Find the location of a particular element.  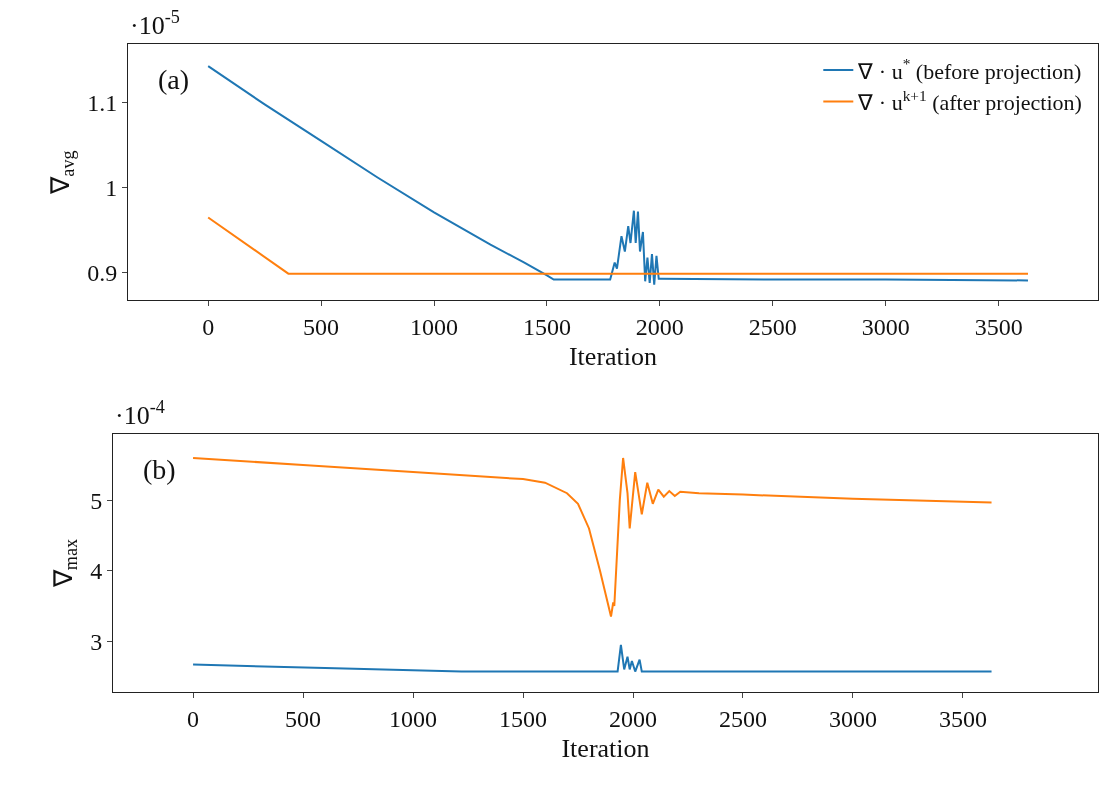

annotation: (b) is located at coordinates (159, 469).